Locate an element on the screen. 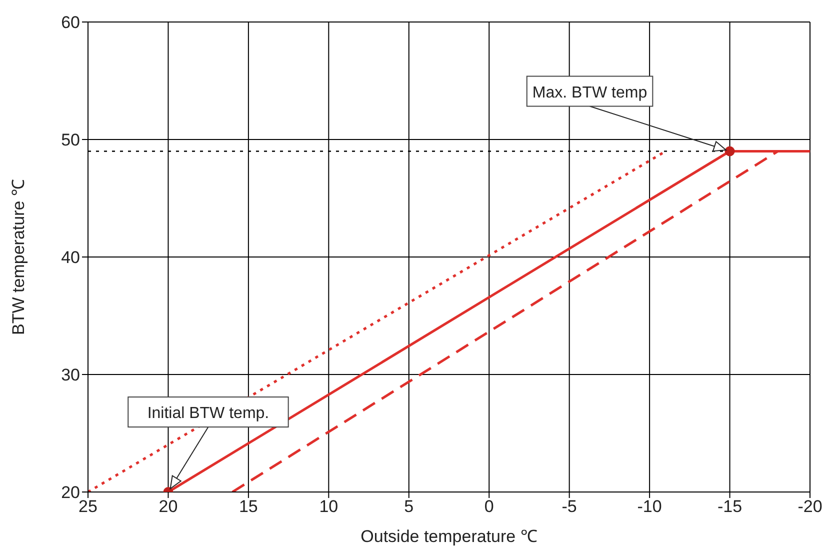 This screenshot has height=560, width=832. x-tick-label: -10 is located at coordinates (649, 506).